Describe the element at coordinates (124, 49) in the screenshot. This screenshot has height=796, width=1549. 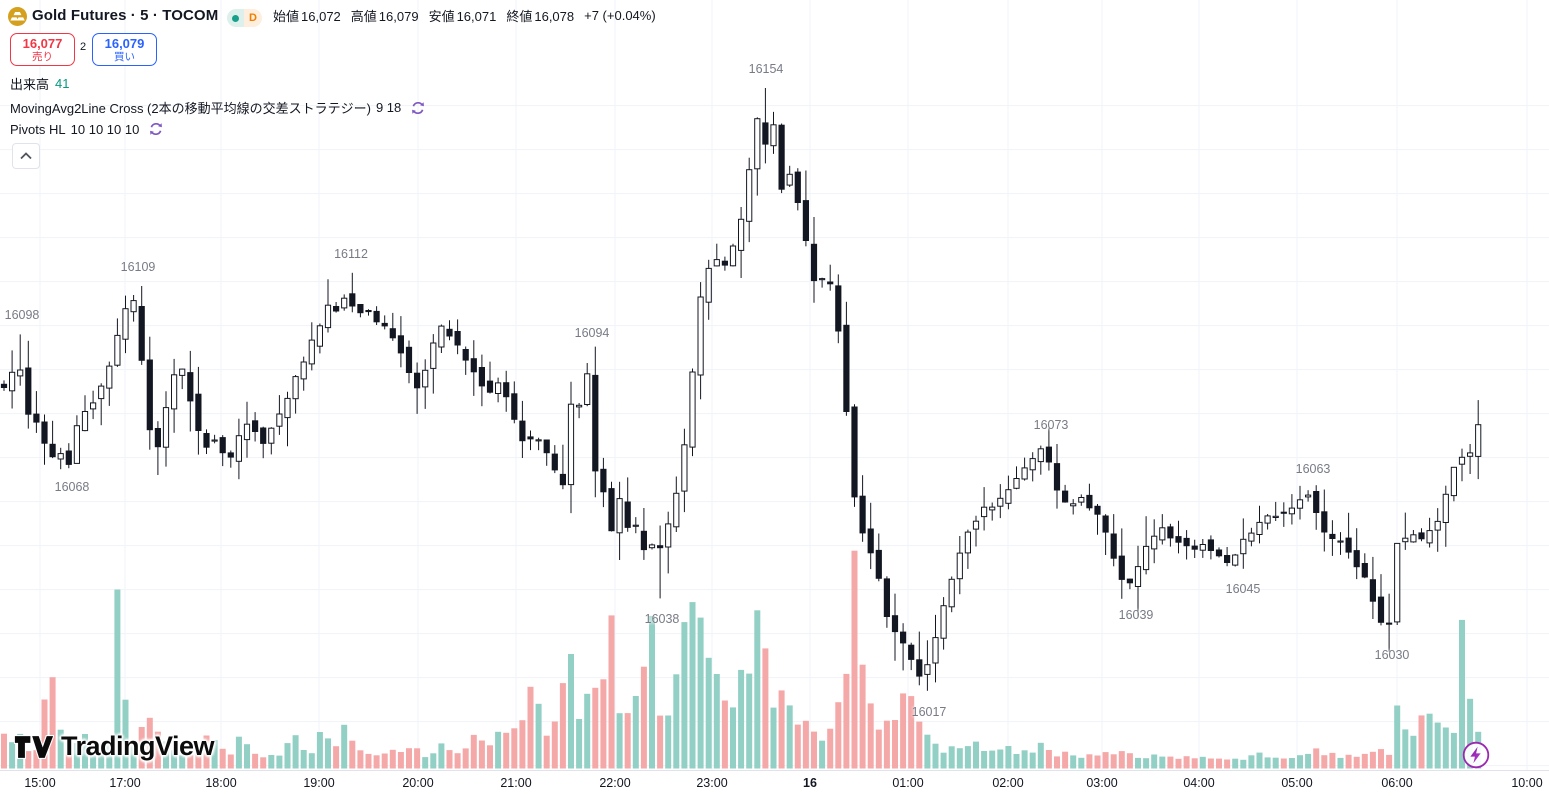
I see `buy-button: 16,079 買い` at that location.